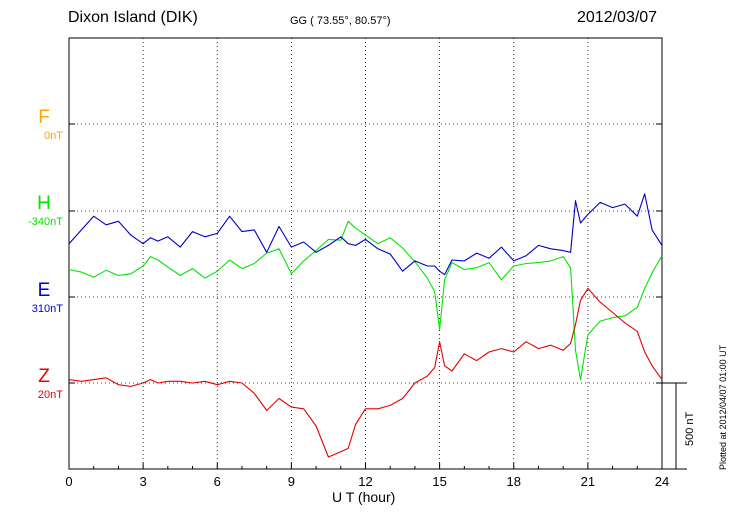 The height and width of the screenshot is (520, 730). I want to click on x-tick-label: 18, so click(514, 481).